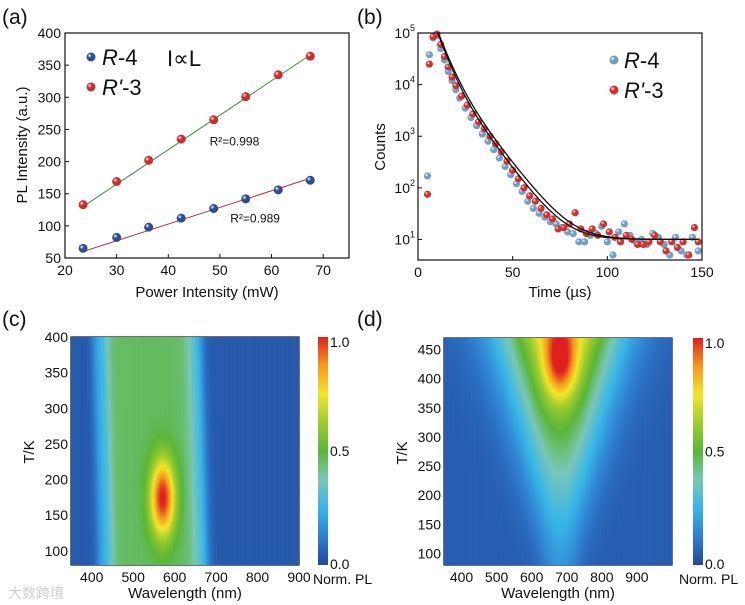 This screenshot has height=605, width=745. Describe the element at coordinates (184, 58) in the screenshot. I see `proportionality-annotation: I∝L` at that location.